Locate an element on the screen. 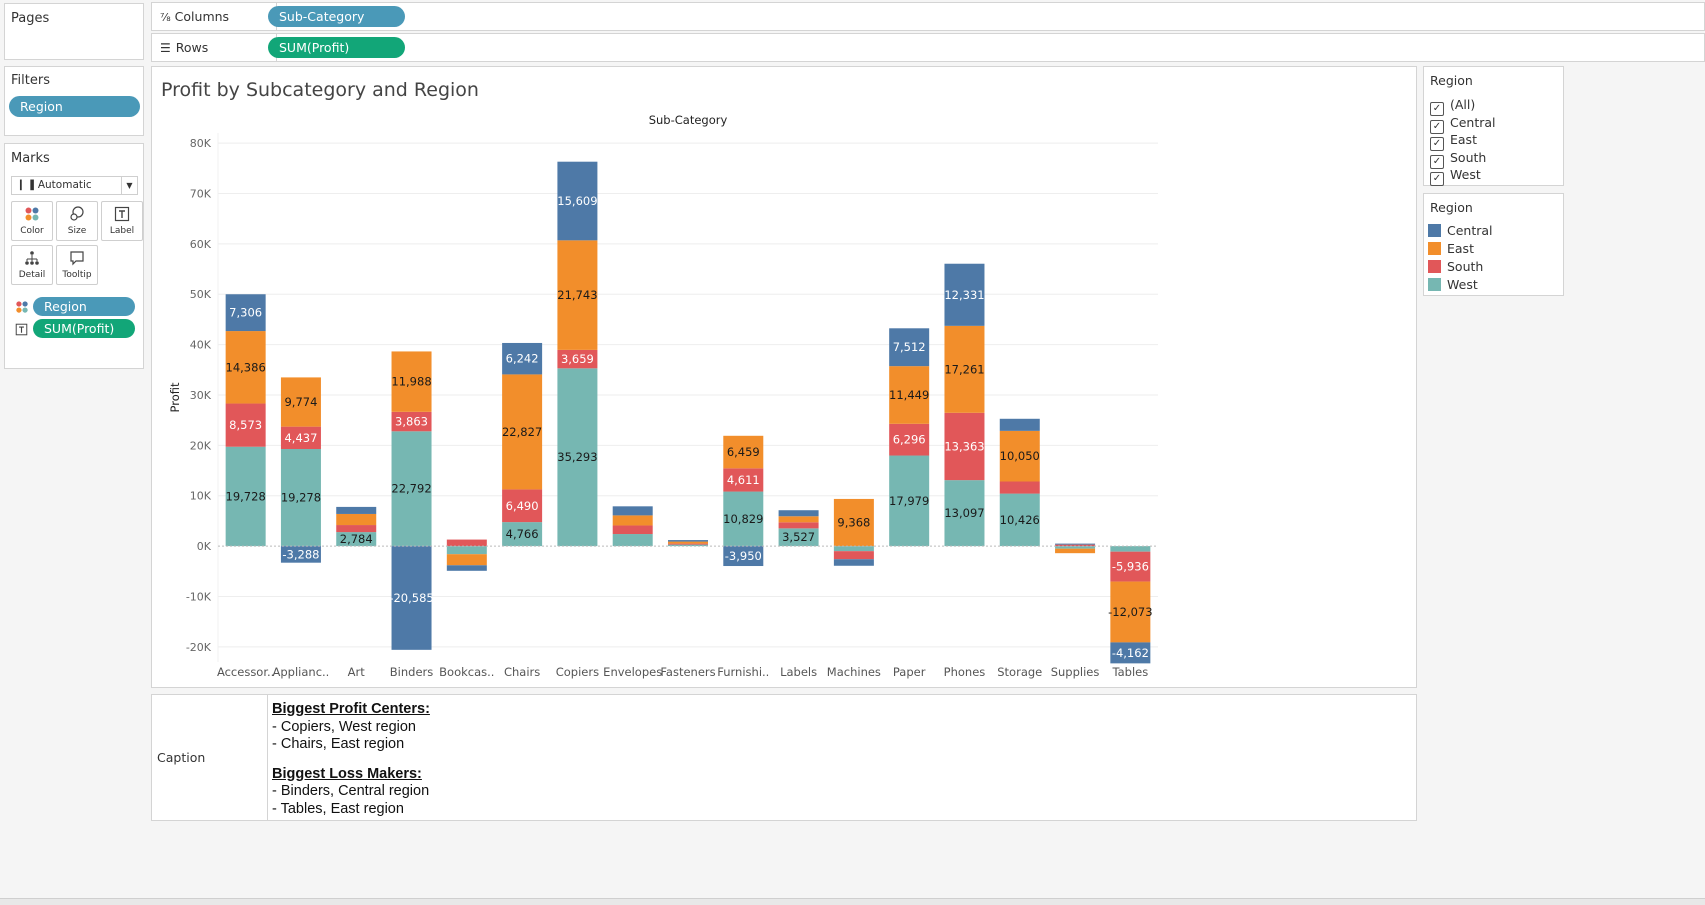 The width and height of the screenshot is (1705, 905). filter-checkbox-south: ✓ South is located at coordinates (1458, 159).